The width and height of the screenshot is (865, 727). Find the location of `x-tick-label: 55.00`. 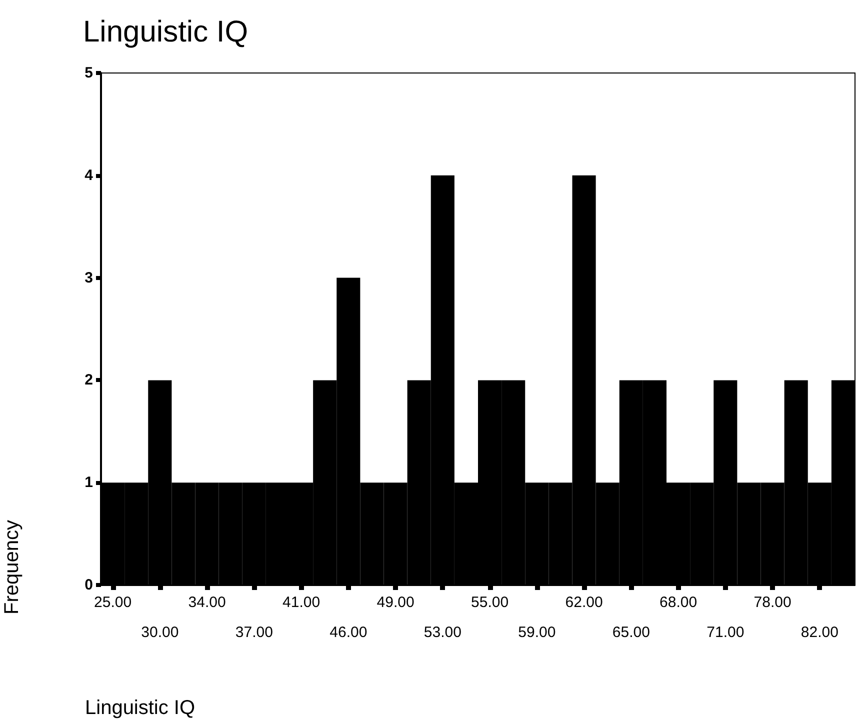

x-tick-label: 55.00 is located at coordinates (490, 602).